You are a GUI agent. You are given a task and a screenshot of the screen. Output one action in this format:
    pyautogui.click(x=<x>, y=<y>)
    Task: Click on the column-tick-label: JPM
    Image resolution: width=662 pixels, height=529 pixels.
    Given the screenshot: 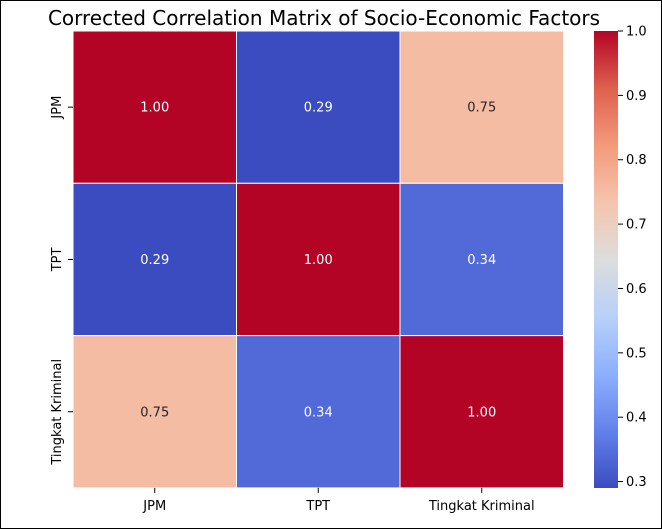 What is the action you would take?
    pyautogui.click(x=154, y=506)
    